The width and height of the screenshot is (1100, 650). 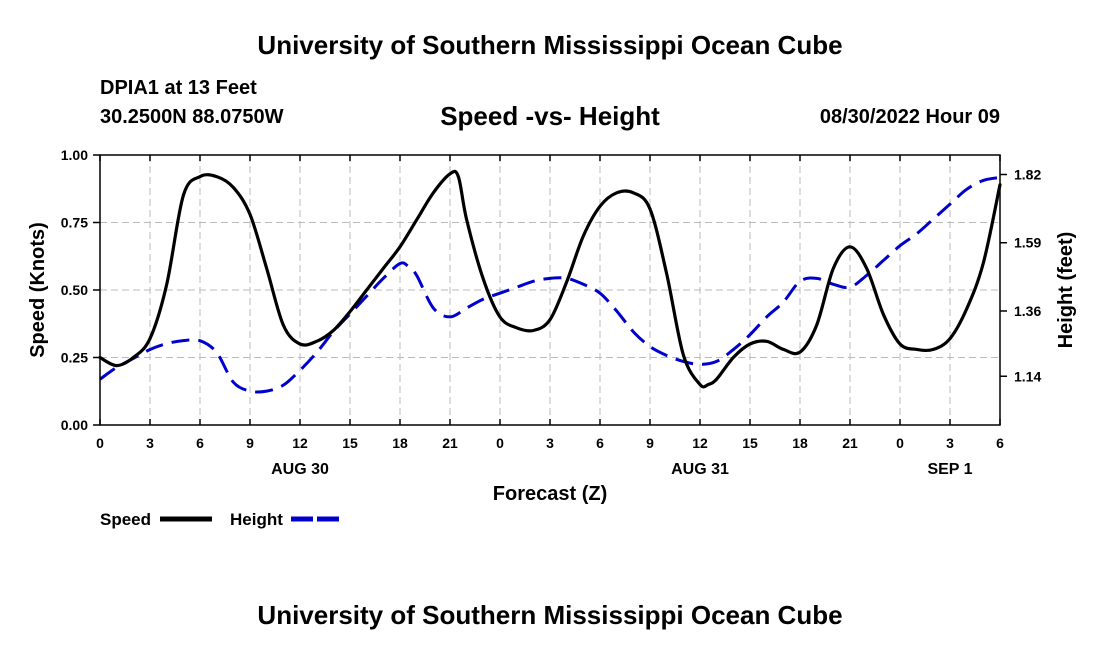 I want to click on y-tick-label: 1.00, so click(x=74, y=155).